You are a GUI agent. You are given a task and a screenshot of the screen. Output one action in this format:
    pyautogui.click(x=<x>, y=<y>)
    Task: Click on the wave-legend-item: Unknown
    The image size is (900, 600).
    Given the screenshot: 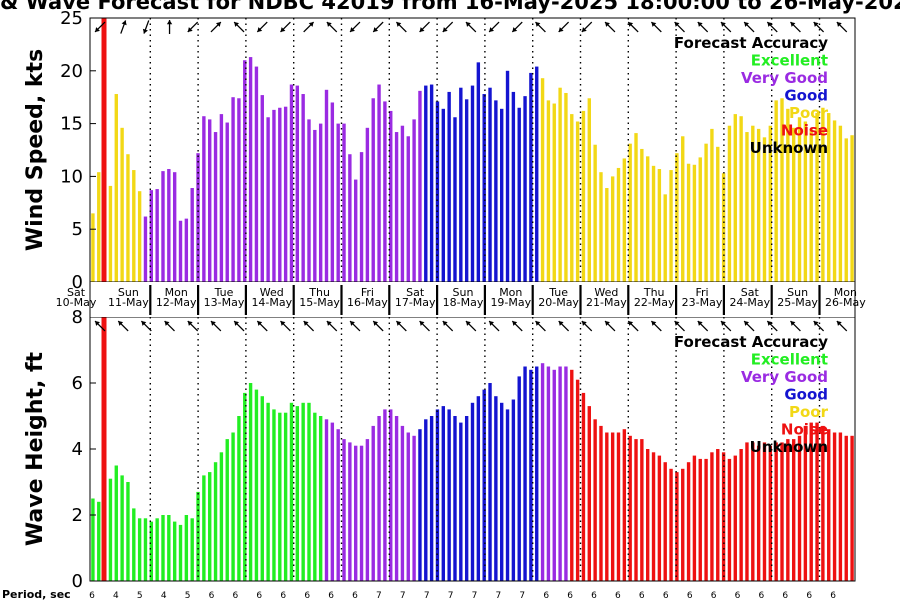 What is the action you would take?
    pyautogui.click(x=789, y=447)
    